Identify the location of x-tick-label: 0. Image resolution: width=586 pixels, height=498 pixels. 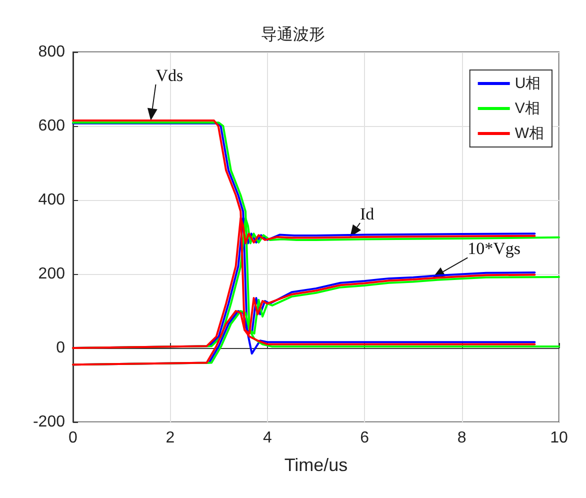
(73, 438).